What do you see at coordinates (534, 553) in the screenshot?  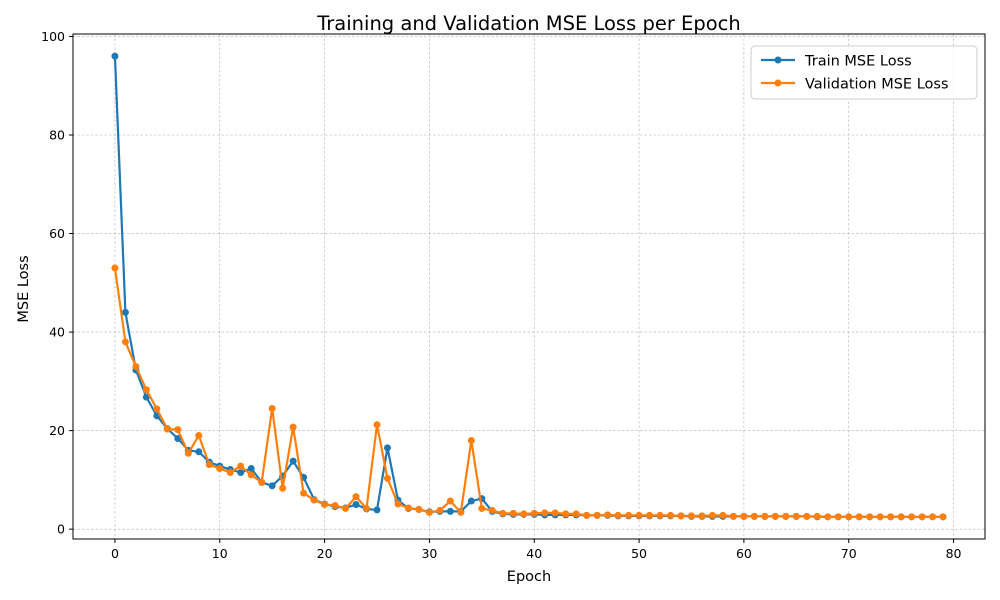 I see `x-tick-label: 40` at bounding box center [534, 553].